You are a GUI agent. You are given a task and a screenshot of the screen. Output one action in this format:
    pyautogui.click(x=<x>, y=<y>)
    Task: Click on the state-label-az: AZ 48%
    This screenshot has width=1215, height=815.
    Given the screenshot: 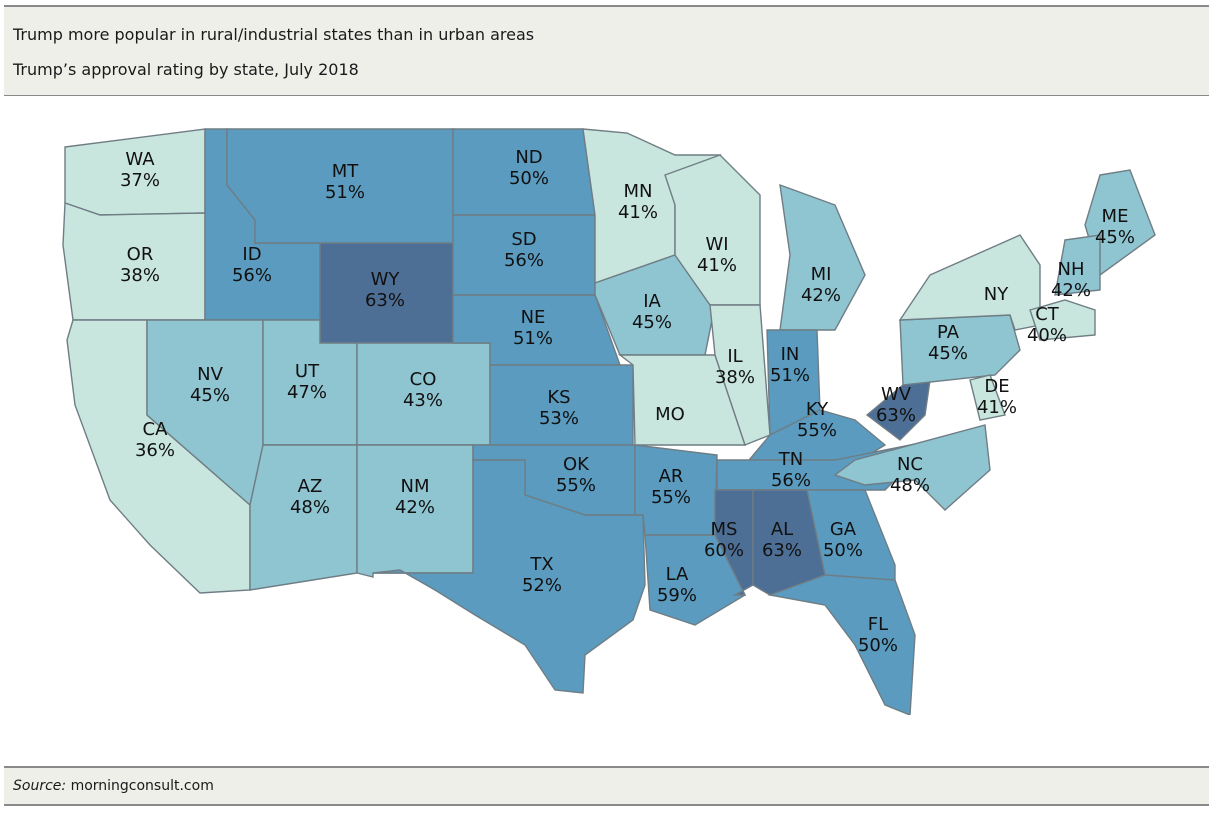 What is the action you would take?
    pyautogui.click(x=310, y=497)
    